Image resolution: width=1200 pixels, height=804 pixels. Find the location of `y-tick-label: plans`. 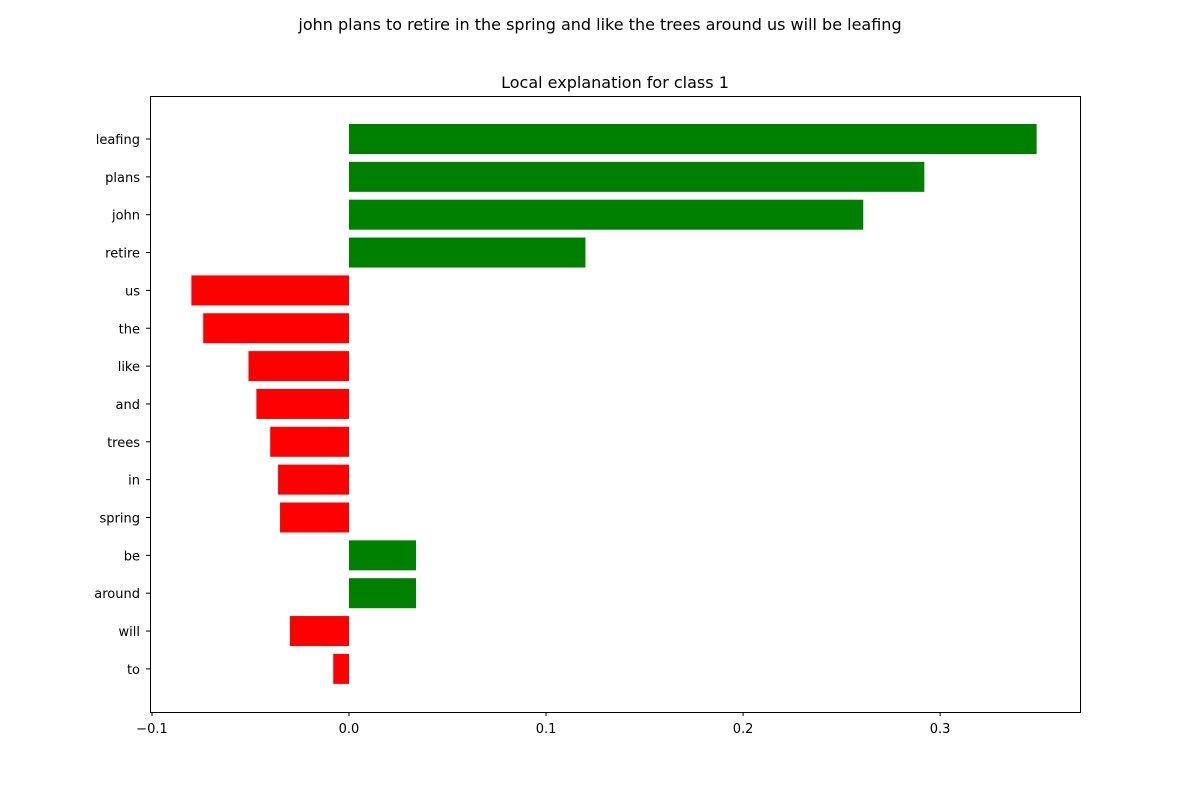

y-tick-label: plans is located at coordinates (122, 178).